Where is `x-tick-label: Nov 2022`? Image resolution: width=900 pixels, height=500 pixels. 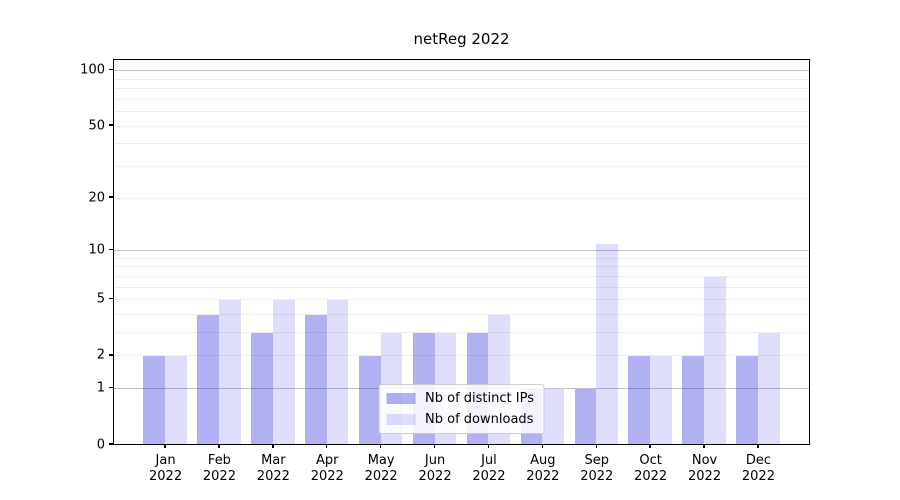
x-tick-label: Nov 2022 is located at coordinates (705, 468).